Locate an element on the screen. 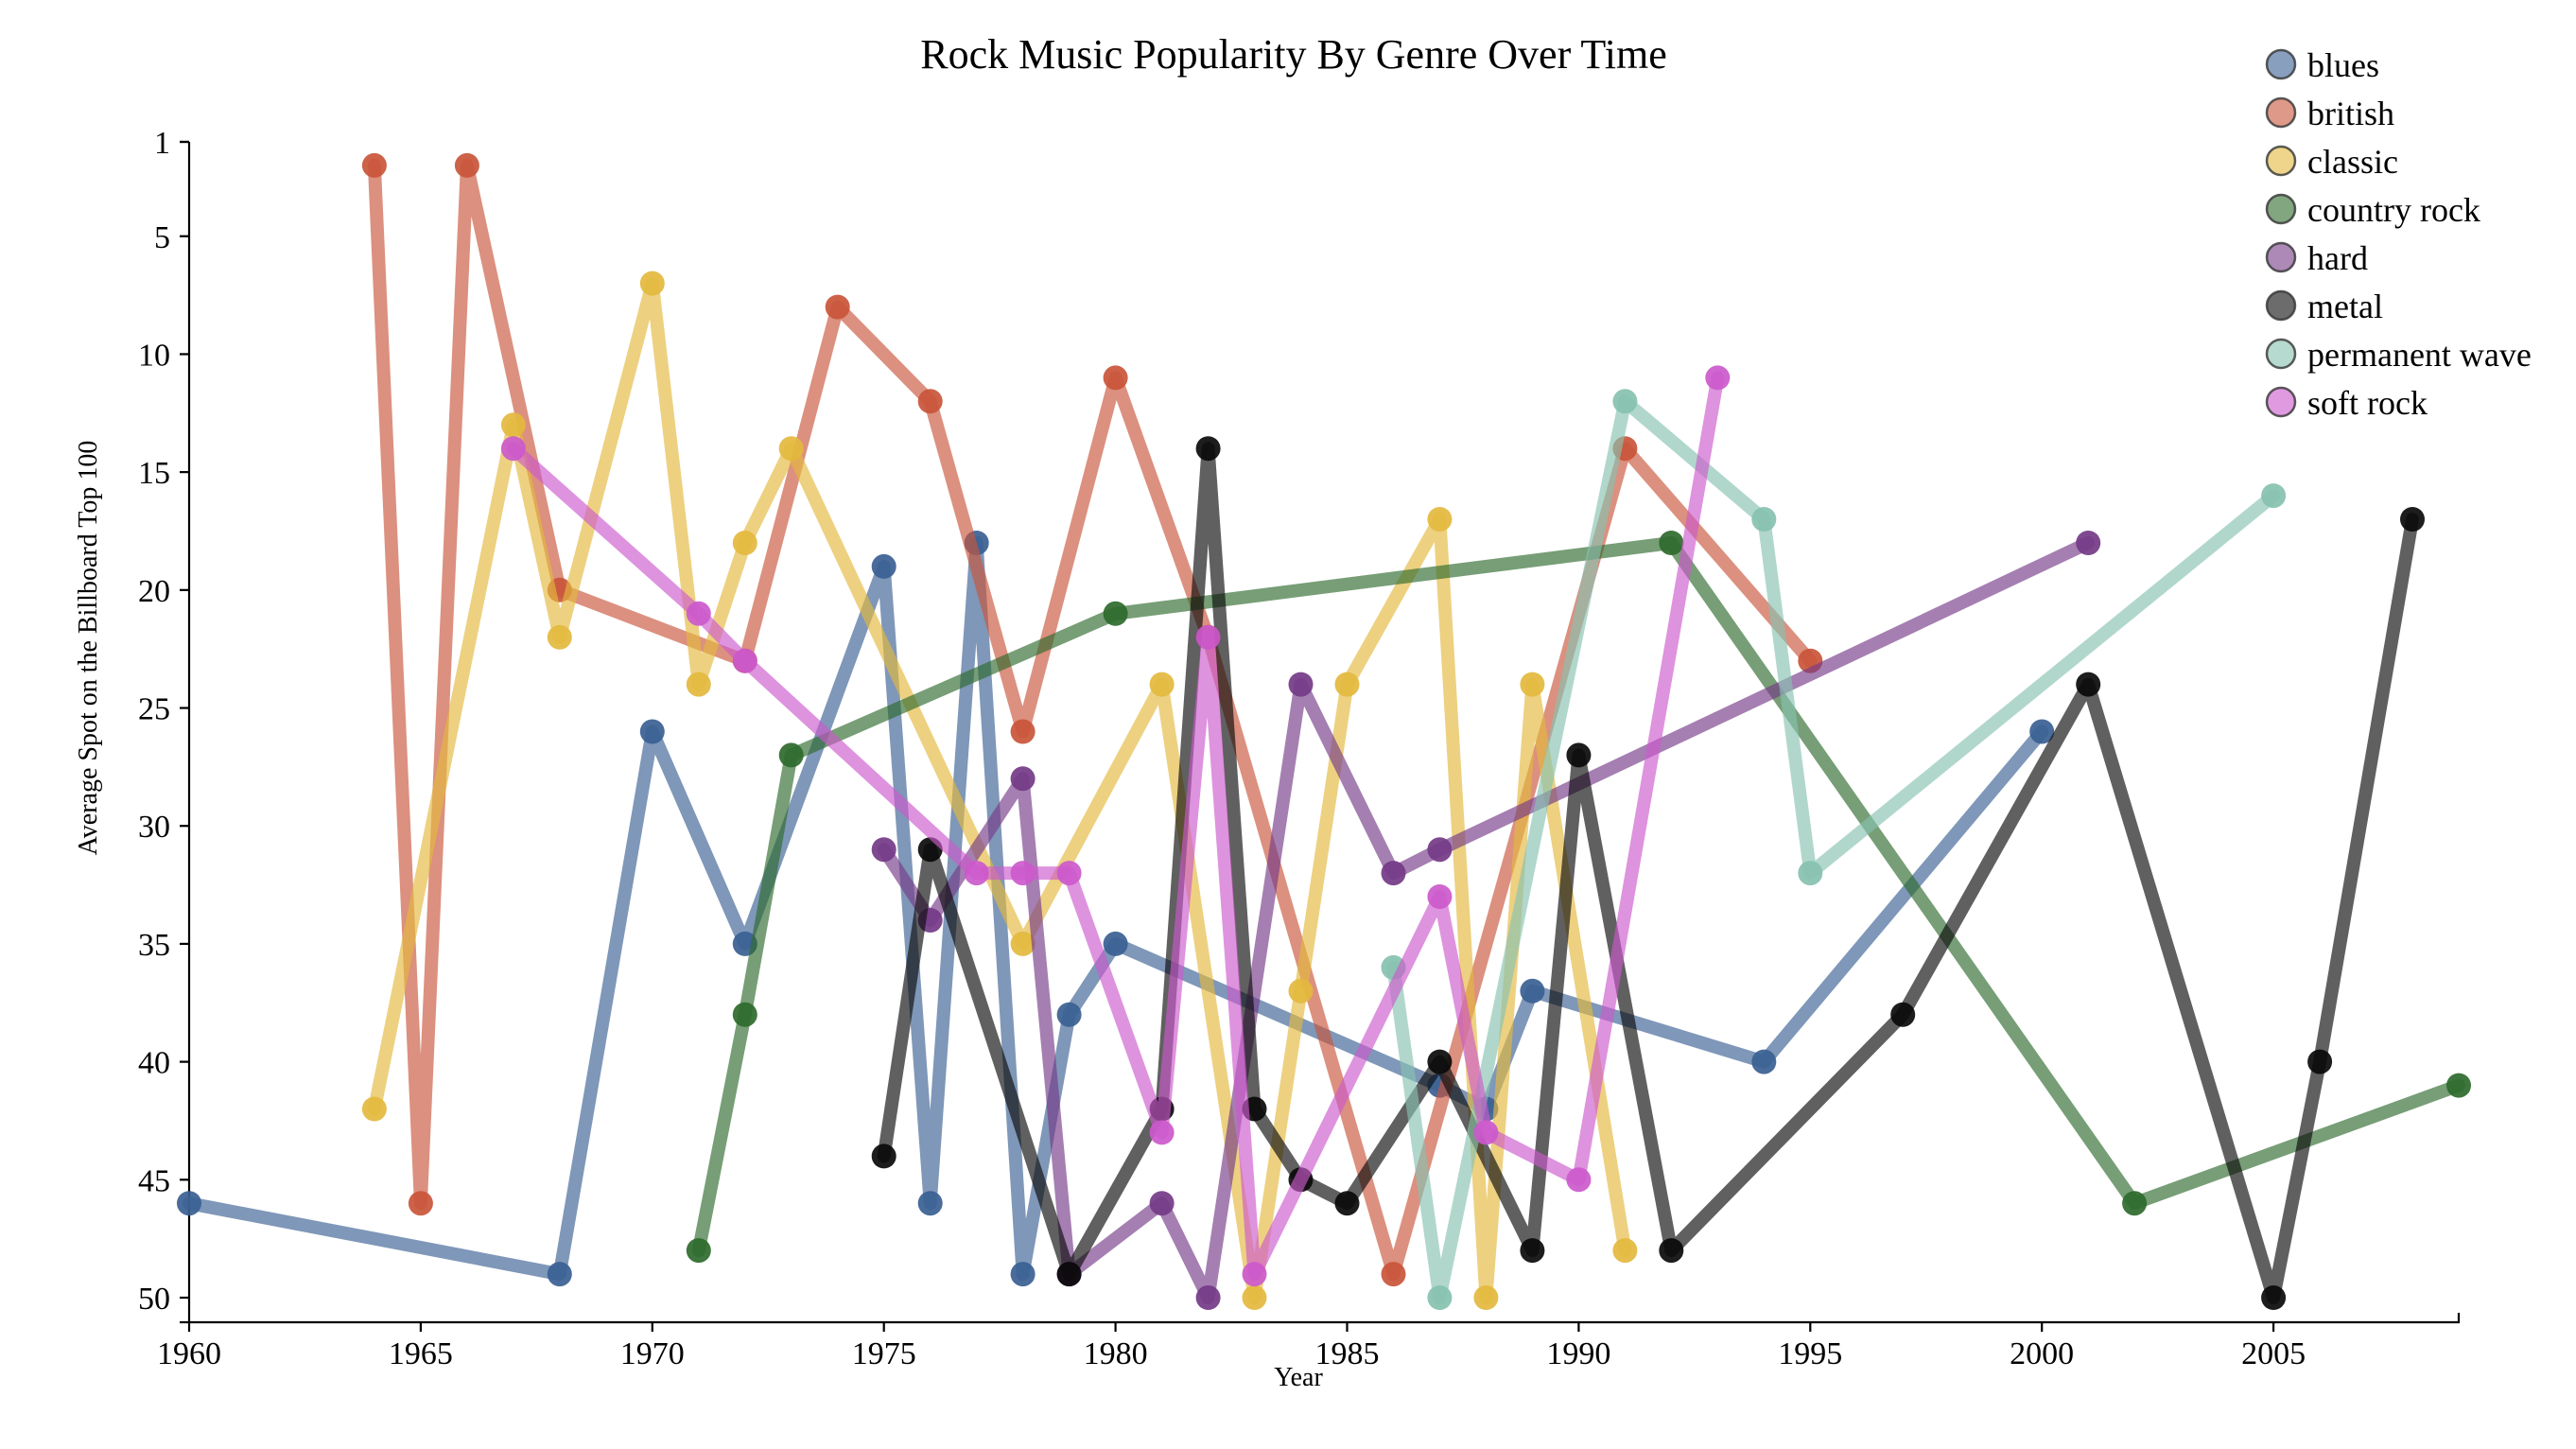  x-axis-title: Year is located at coordinates (1298, 1377).